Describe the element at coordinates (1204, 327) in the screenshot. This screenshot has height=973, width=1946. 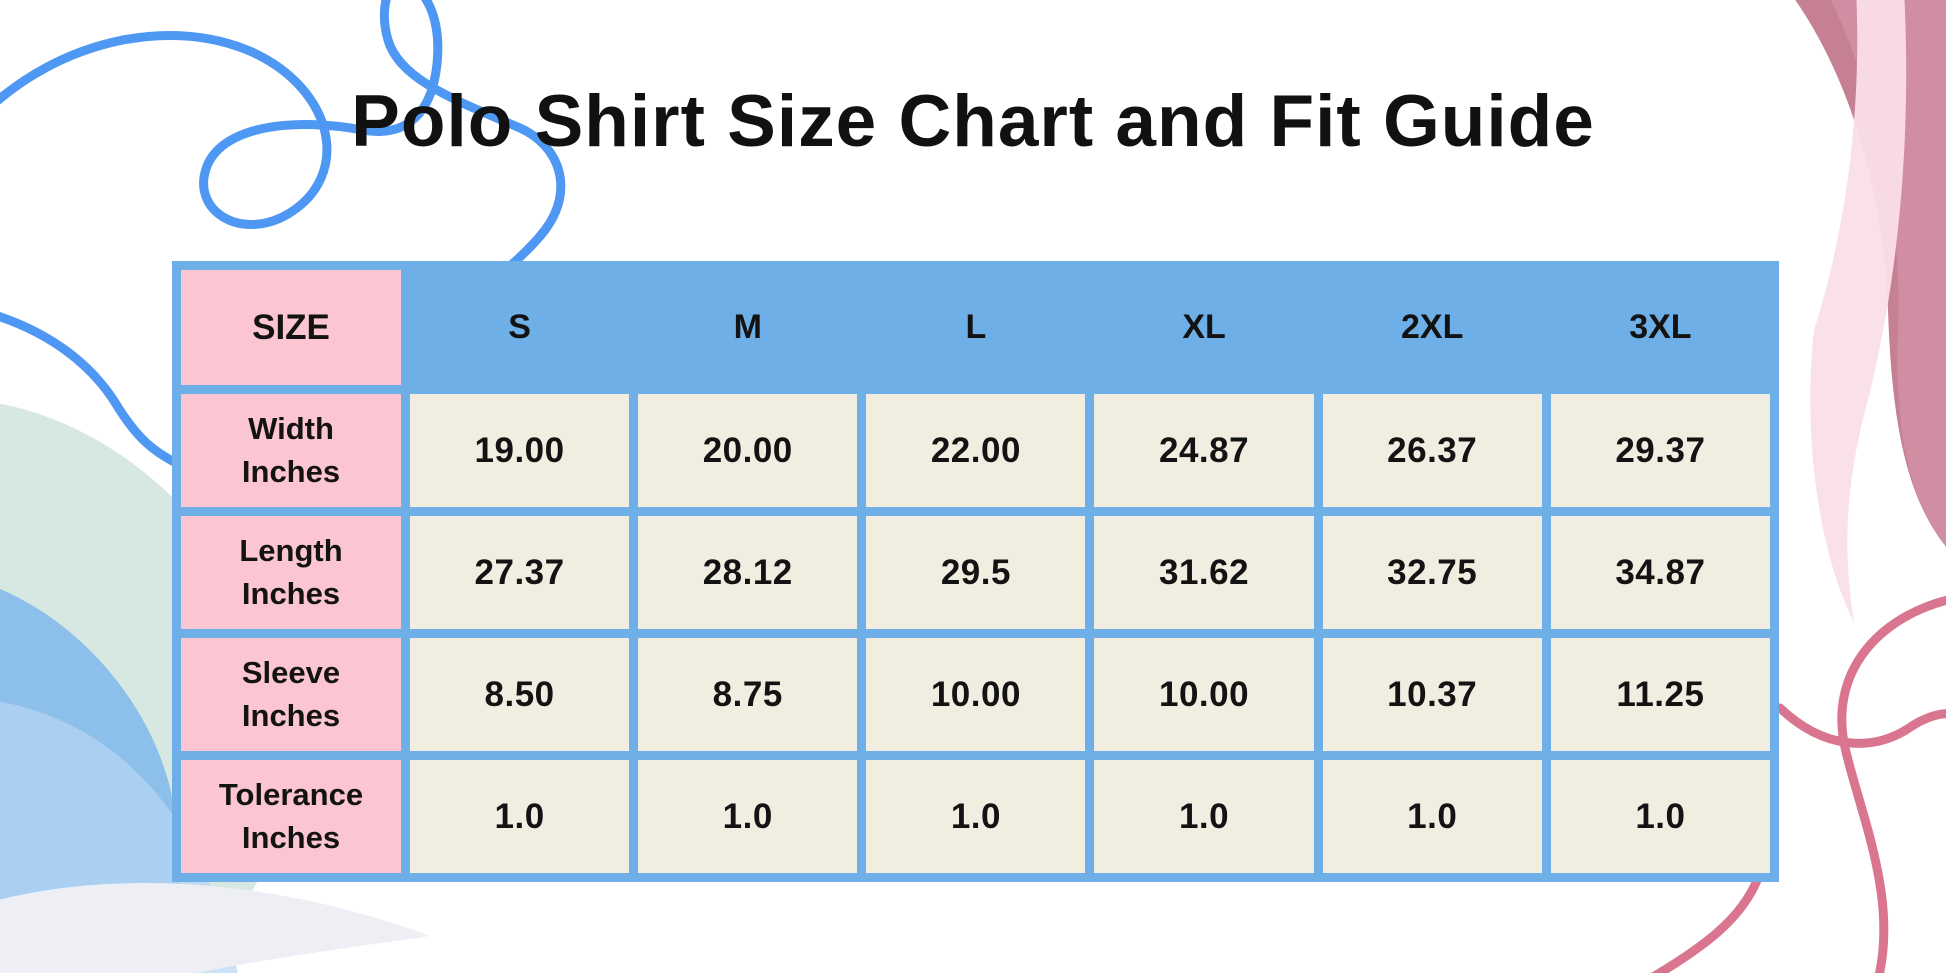
I see `column-header-xl: XL` at that location.